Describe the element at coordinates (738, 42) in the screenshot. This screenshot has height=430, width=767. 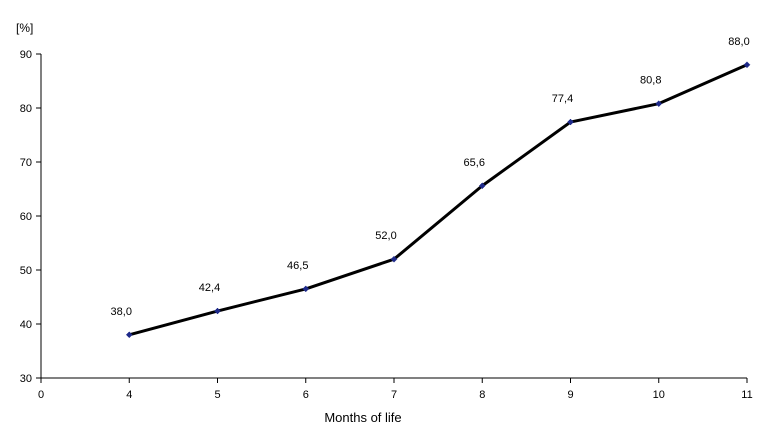
I see `data-label: 88,0` at that location.